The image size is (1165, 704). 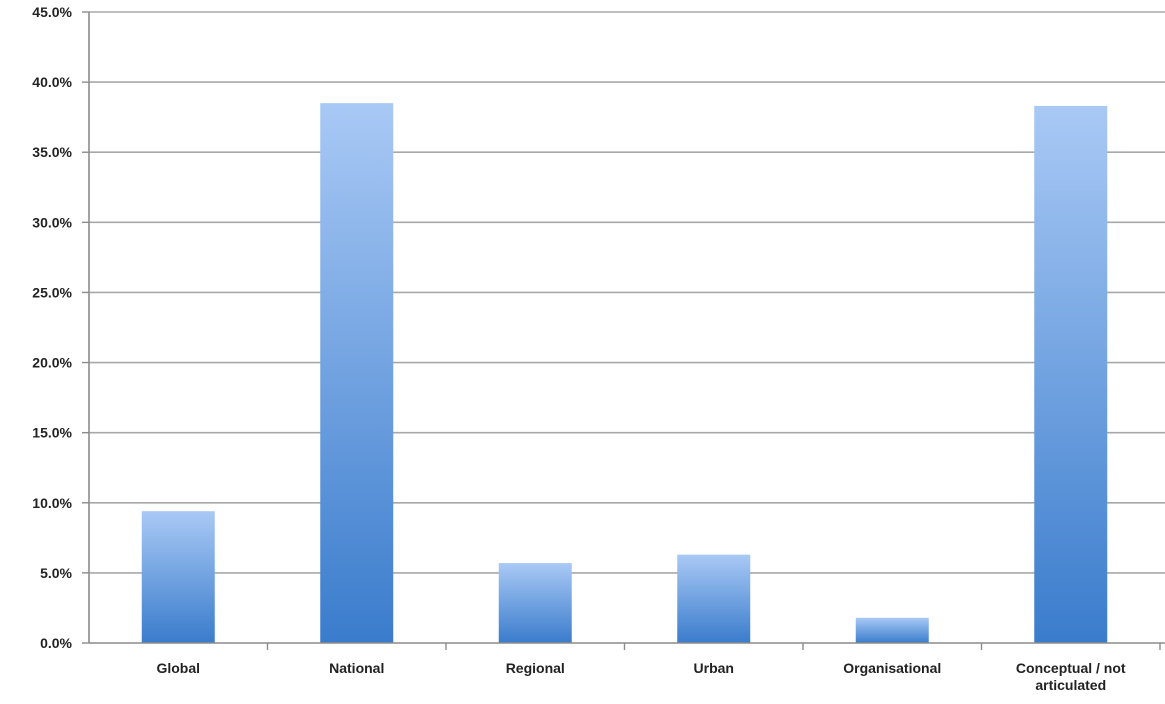 I want to click on y-tick-label-5: 25.0%, so click(x=52, y=292).